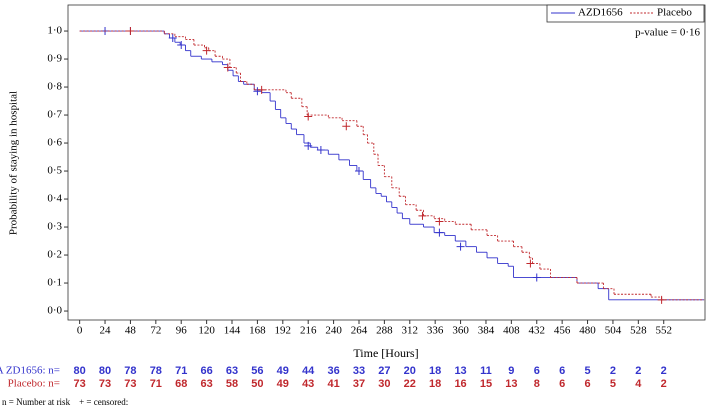 Image resolution: width=706 pixels, height=409 pixels. Describe the element at coordinates (54, 87) in the screenshot. I see `y-tick-label: 0·8` at that location.